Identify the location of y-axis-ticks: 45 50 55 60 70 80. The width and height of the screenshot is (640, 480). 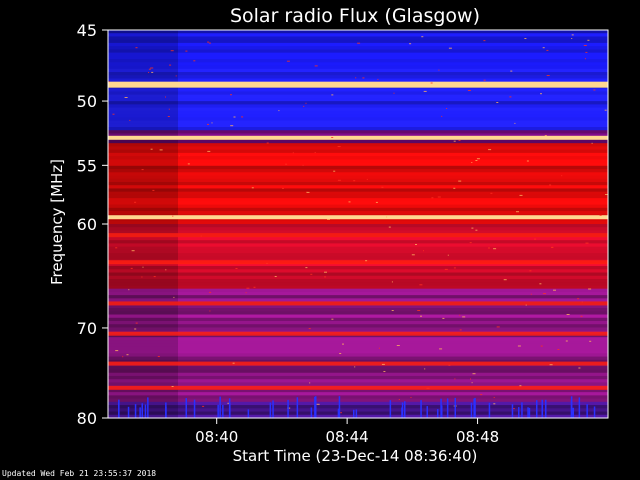
(92, 224).